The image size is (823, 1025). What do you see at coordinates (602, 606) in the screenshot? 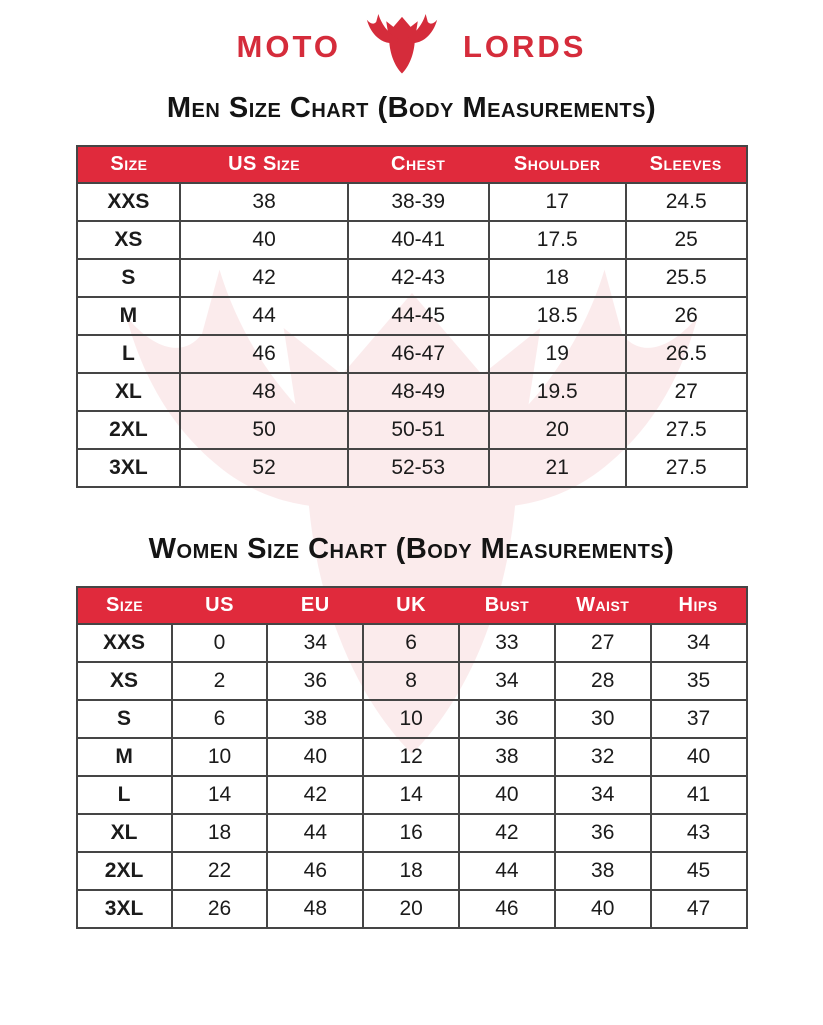
I see `women-col-header-waist: Waist` at bounding box center [602, 606].